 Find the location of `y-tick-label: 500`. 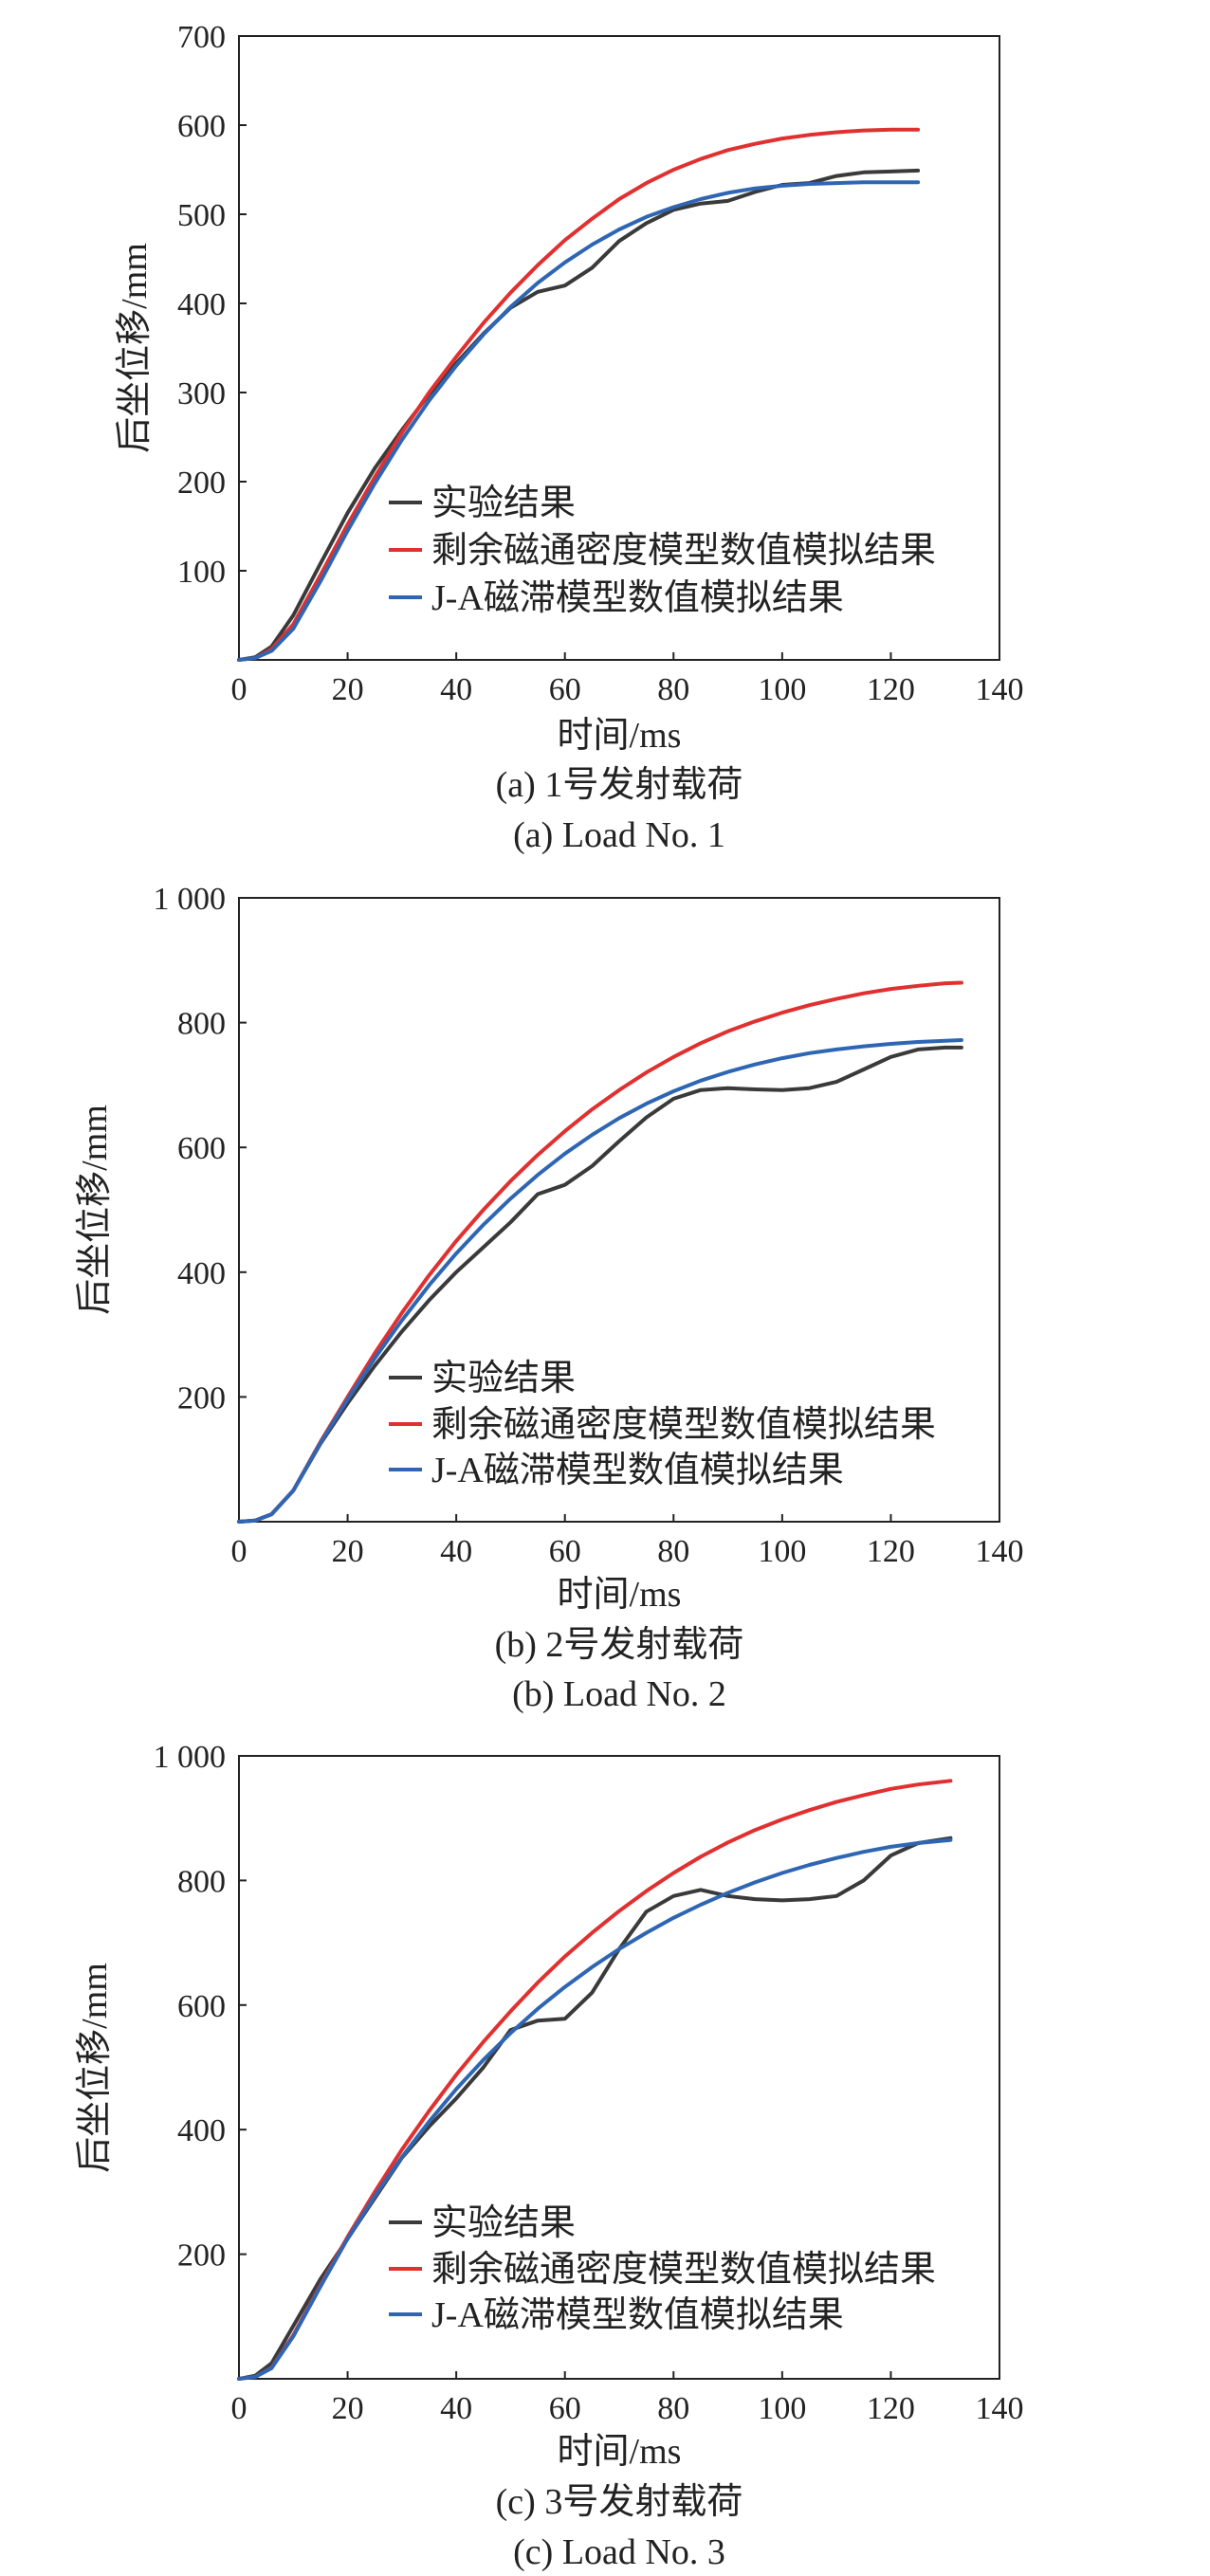

y-tick-label: 500 is located at coordinates (201, 215).